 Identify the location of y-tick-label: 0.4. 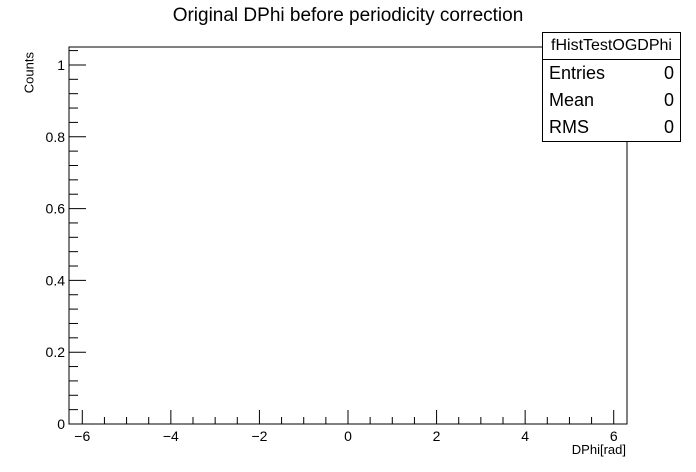
(56, 280).